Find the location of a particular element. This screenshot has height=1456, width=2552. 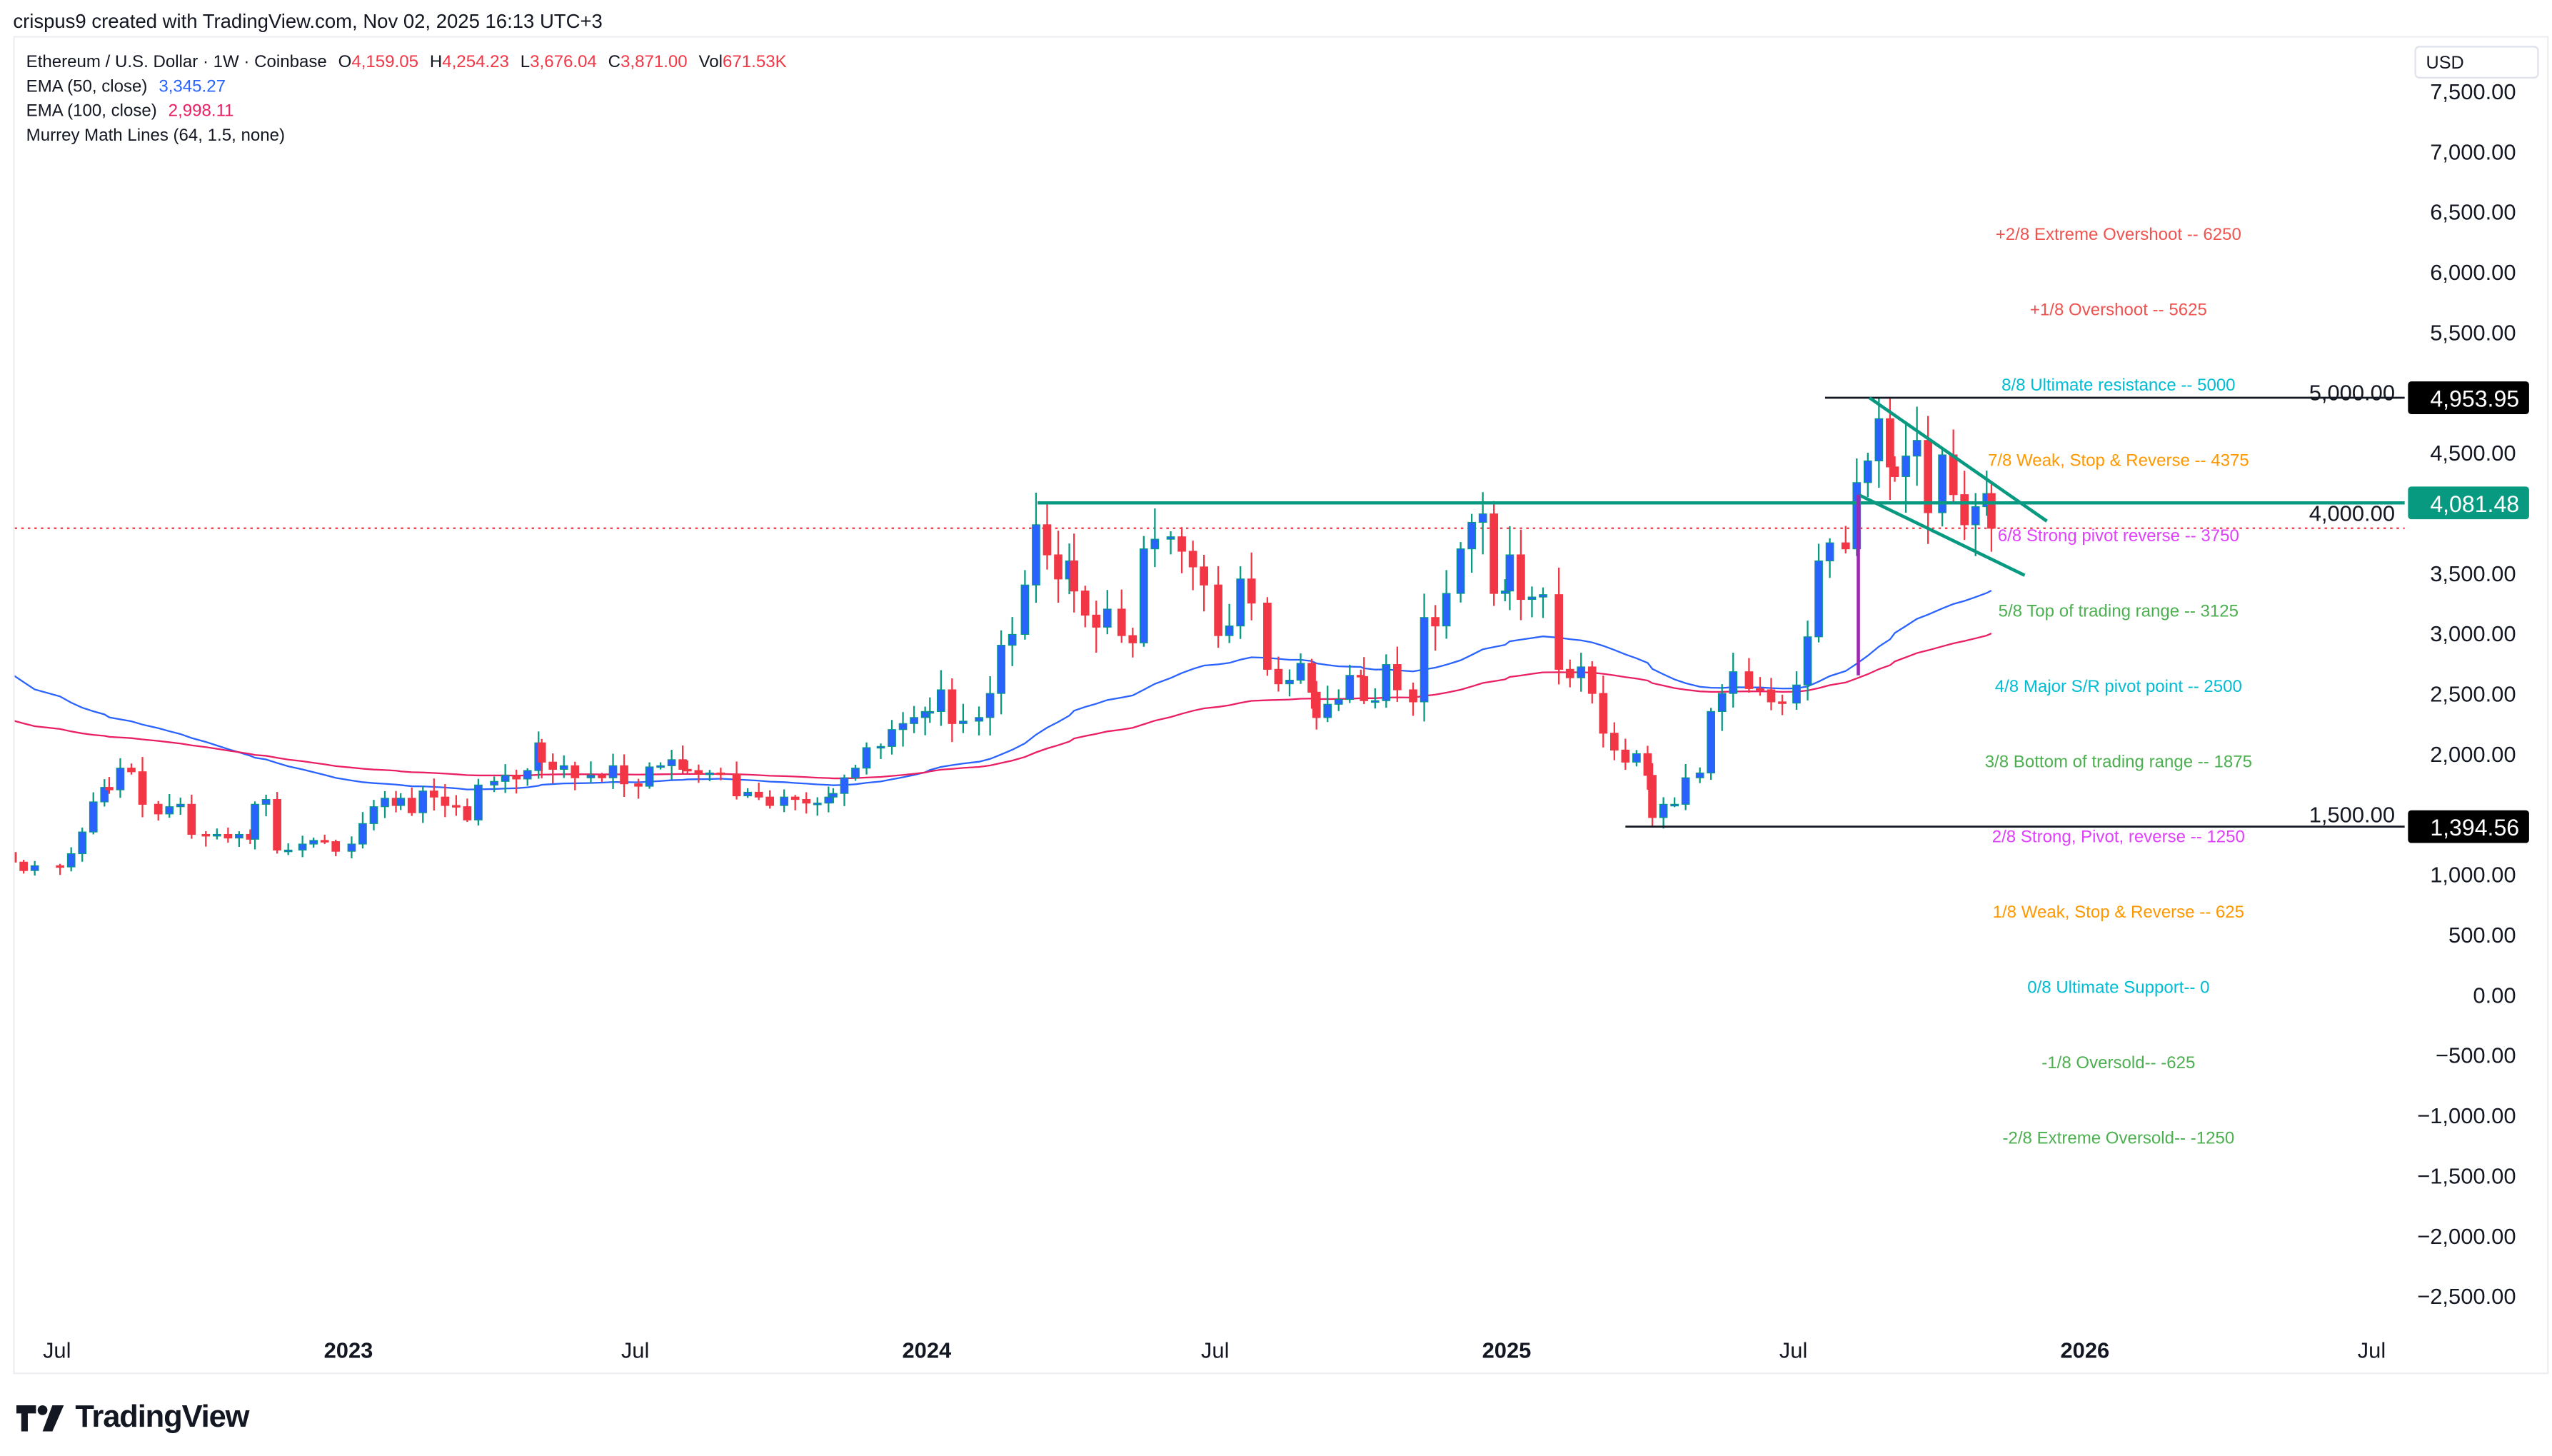

close-label: C is located at coordinates (614, 62).